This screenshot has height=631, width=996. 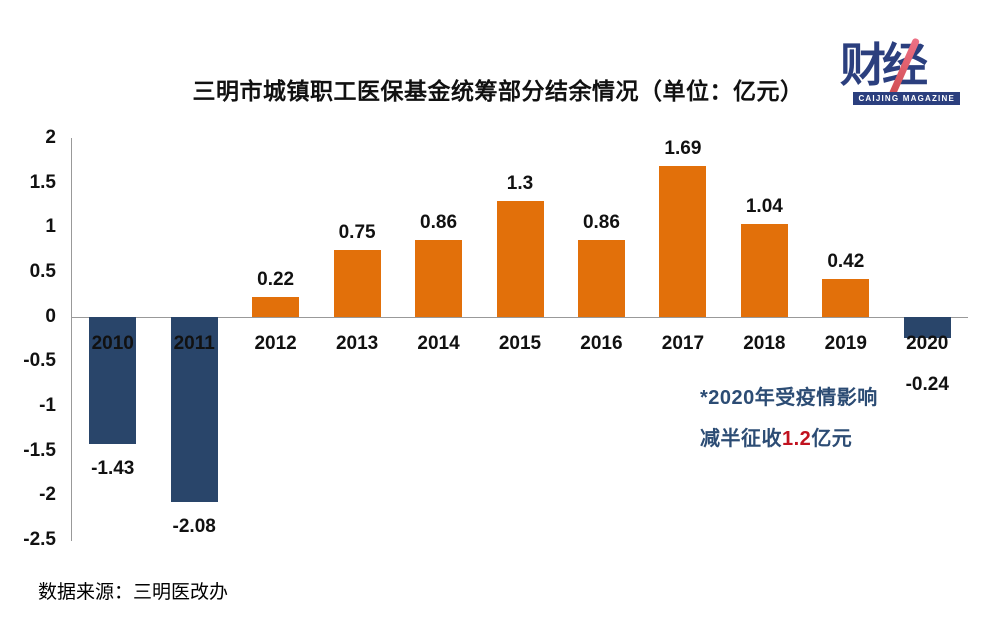 What do you see at coordinates (846, 298) in the screenshot?
I see `bar-2019` at bounding box center [846, 298].